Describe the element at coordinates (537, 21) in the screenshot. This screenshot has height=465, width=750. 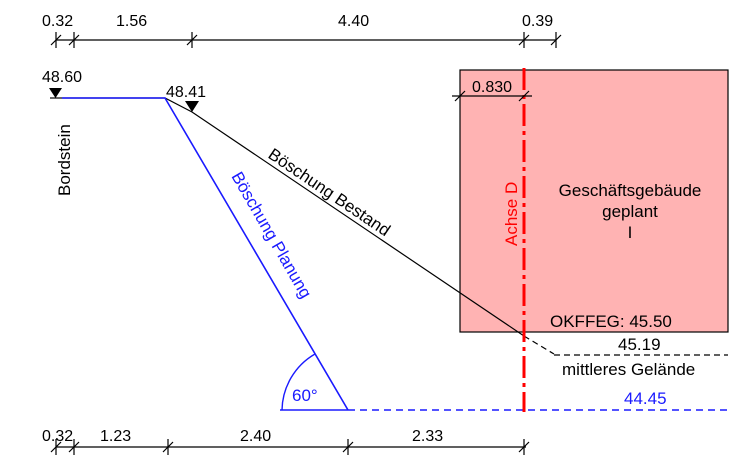
I see `top-dim-4: 0.39` at that location.